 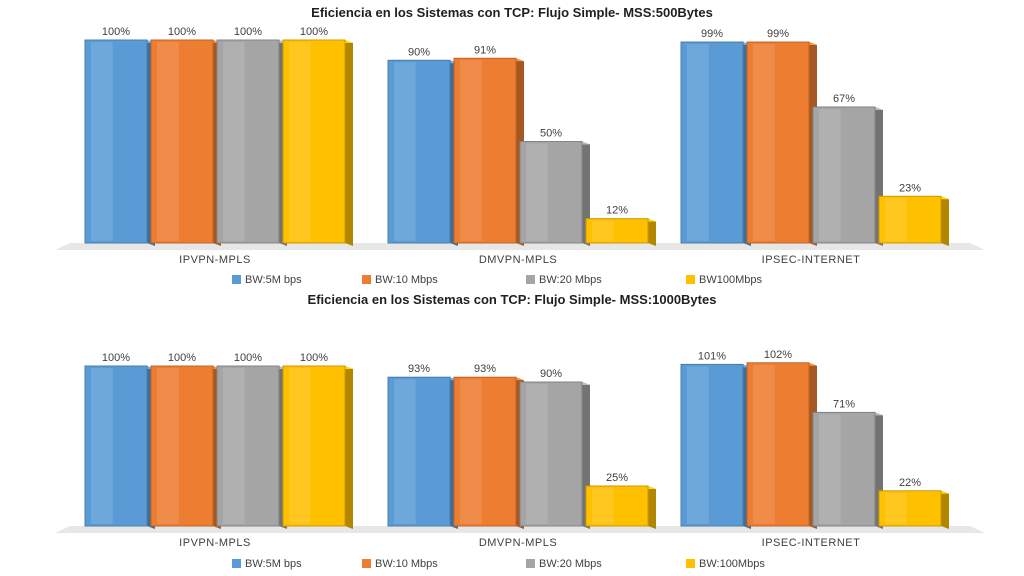 What do you see at coordinates (617, 211) in the screenshot?
I see `data-label: 12%` at bounding box center [617, 211].